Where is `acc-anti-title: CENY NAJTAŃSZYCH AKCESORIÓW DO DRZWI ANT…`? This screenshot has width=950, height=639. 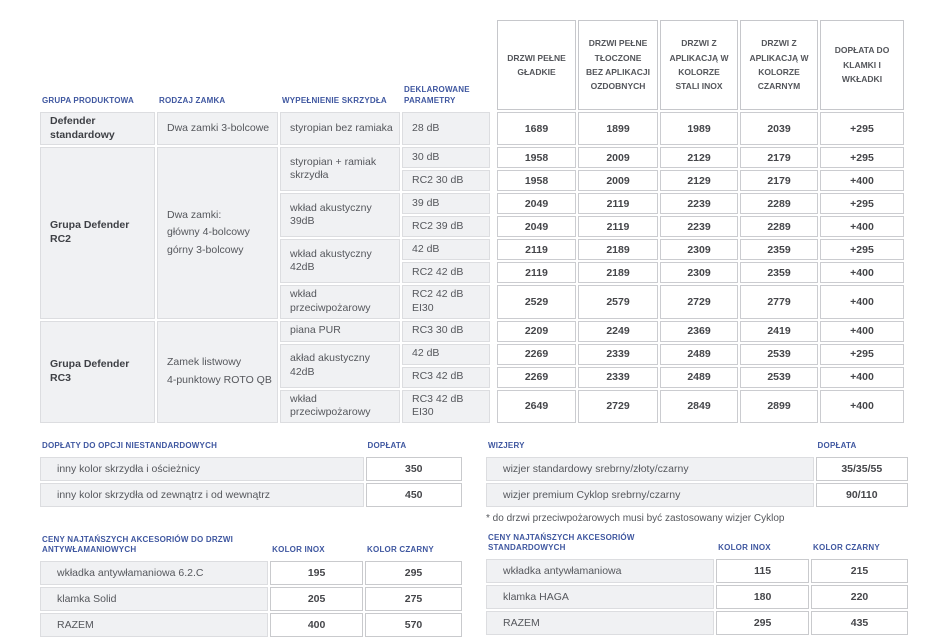 acc-anti-title: CENY NAJTAŃSZYCH AKCESORIÓW DO DRZWI ANT… is located at coordinates (138, 544).